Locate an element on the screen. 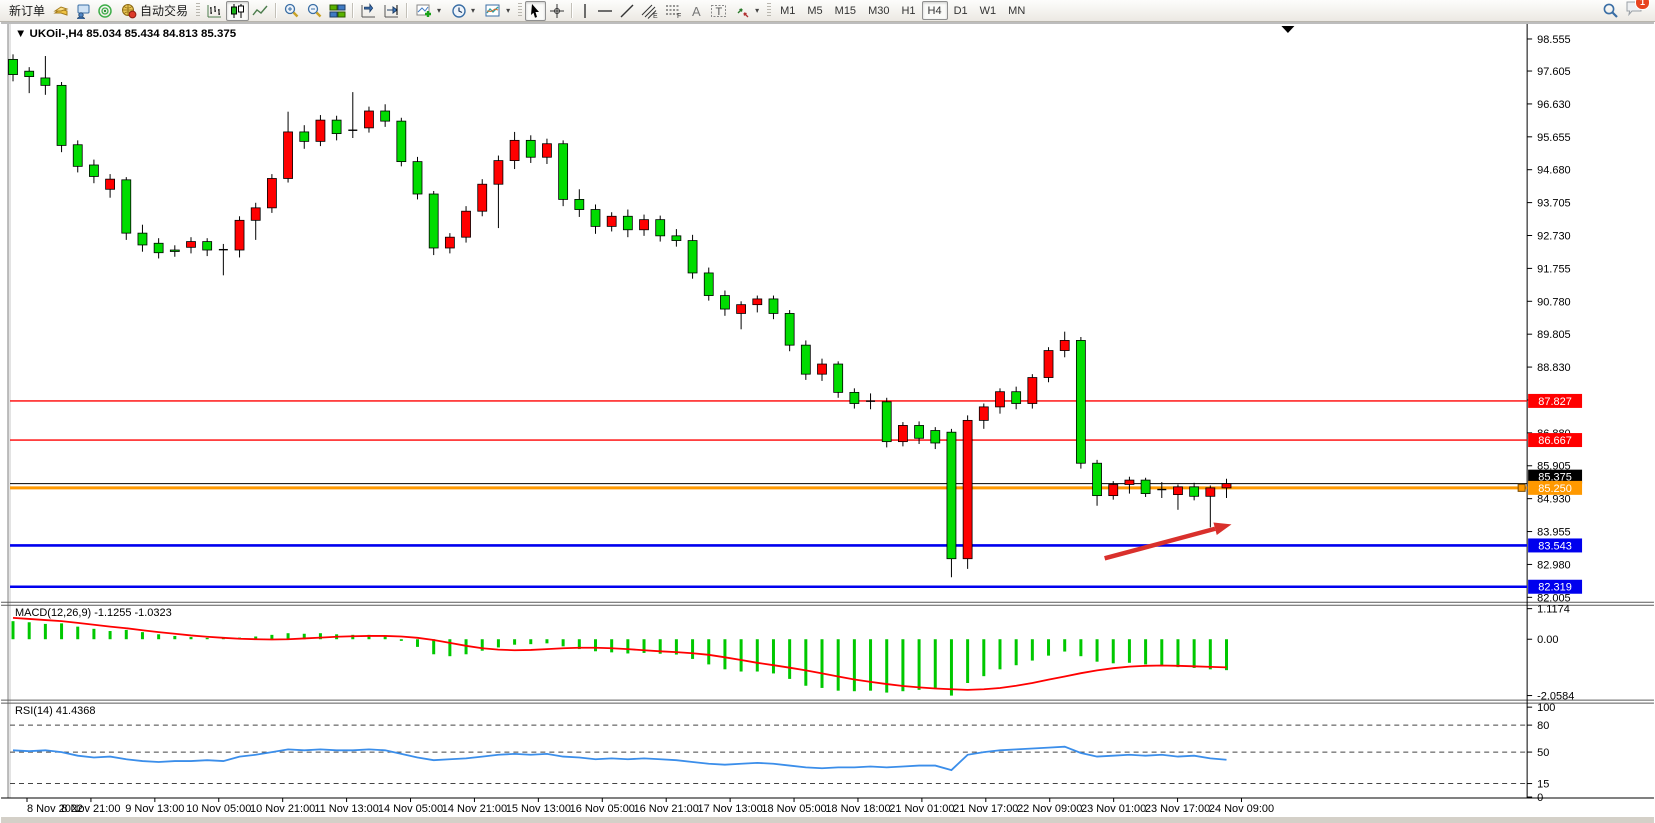  time-tick-label: 14 Nov 05:00 is located at coordinates (410, 809).